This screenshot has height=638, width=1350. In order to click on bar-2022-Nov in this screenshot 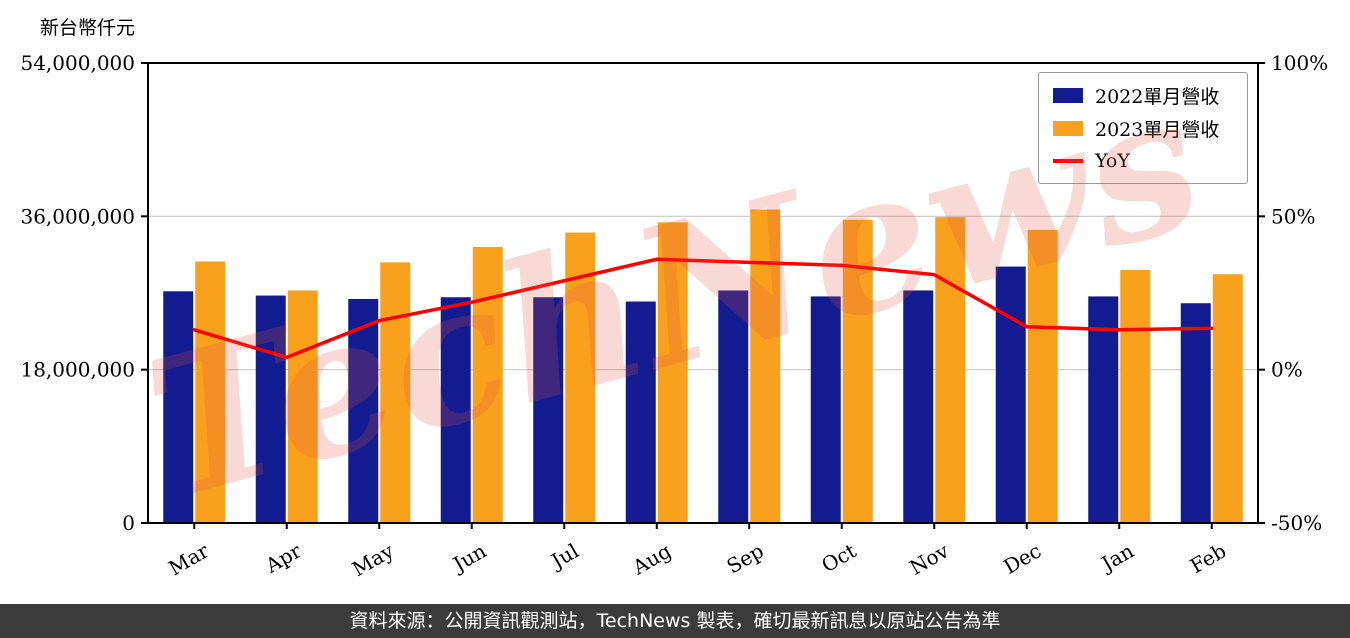, I will do `click(918, 406)`.